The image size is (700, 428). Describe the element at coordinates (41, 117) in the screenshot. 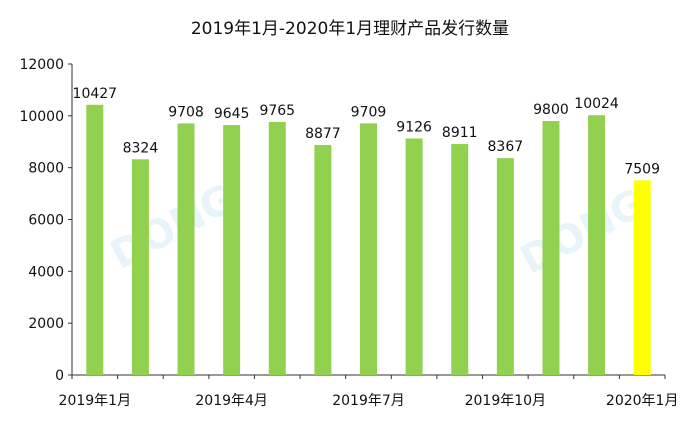

I see `y-tick-label: 10000` at that location.